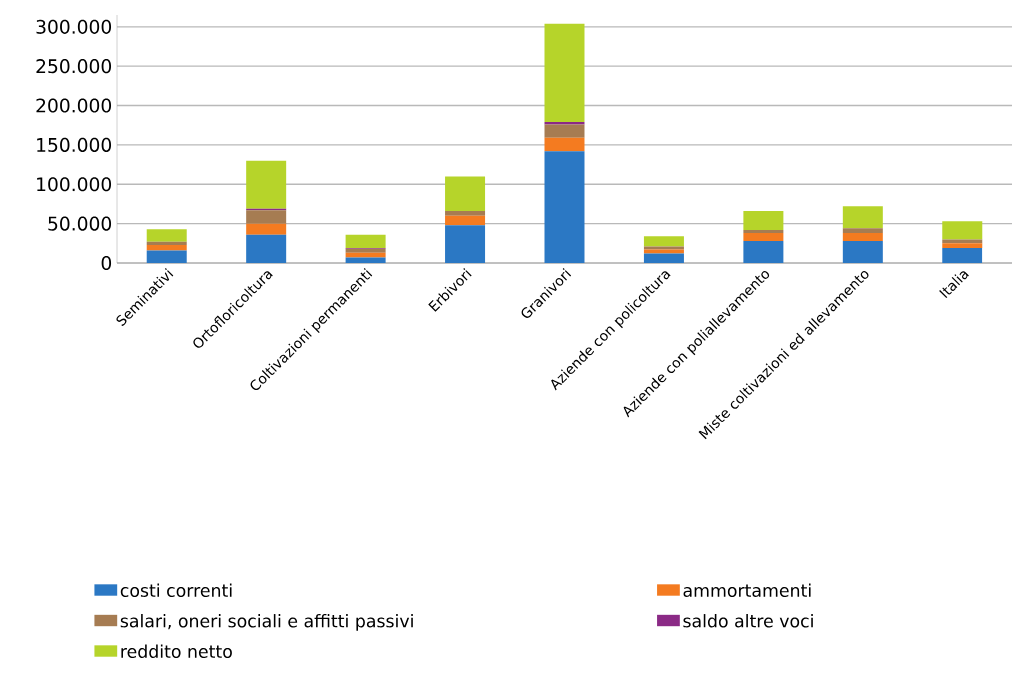 The width and height of the screenshot is (1014, 686). I want to click on y-tick-label: 50.000, so click(80, 223).